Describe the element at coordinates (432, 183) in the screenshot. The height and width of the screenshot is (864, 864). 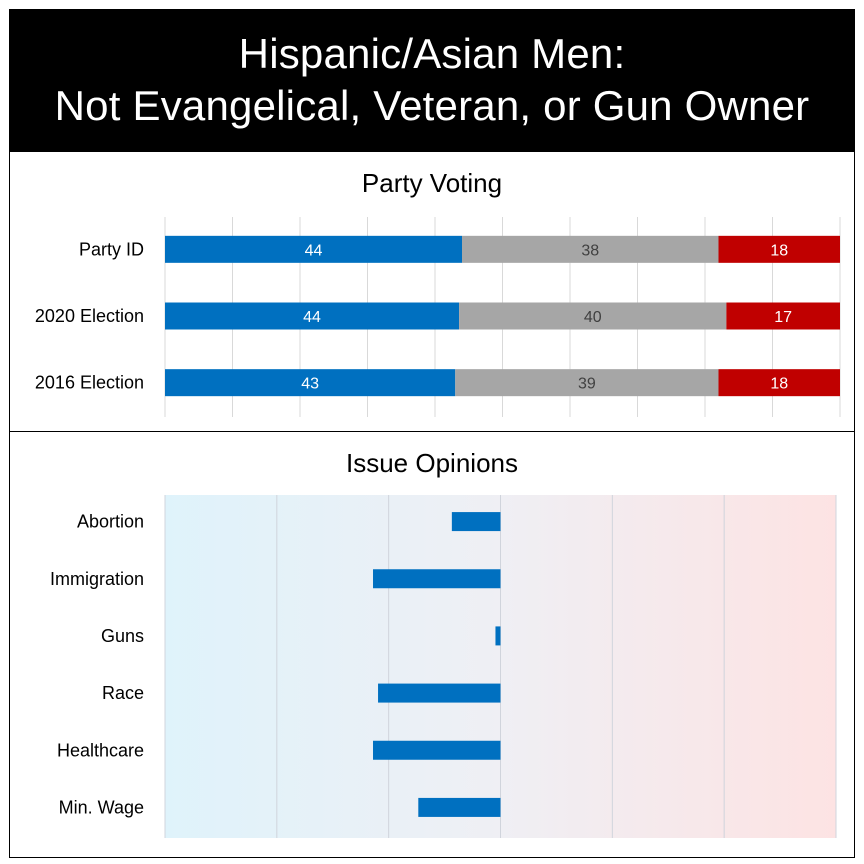
I see `party-voting-title: Party Voting` at that location.